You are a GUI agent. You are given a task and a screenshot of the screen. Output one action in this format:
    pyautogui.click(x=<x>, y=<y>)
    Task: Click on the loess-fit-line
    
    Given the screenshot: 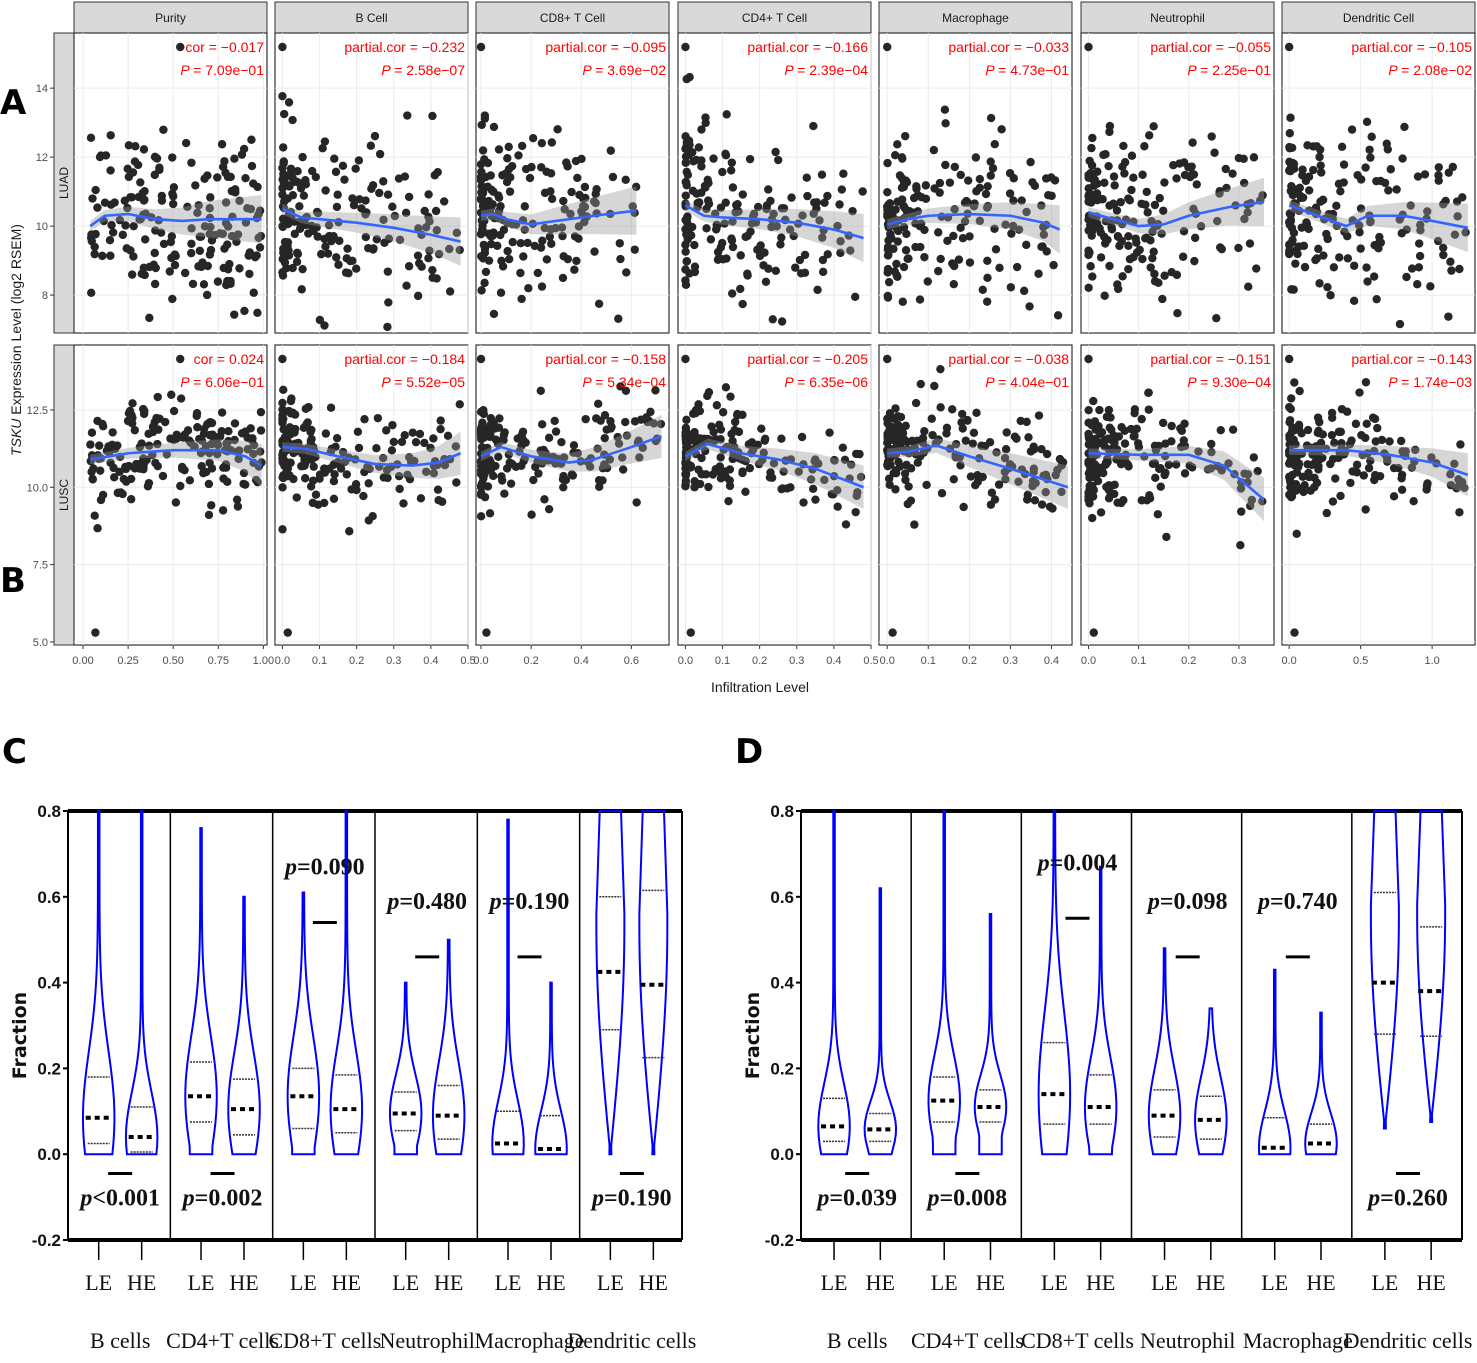 What is the action you would take?
    pyautogui.click(x=1379, y=462)
    